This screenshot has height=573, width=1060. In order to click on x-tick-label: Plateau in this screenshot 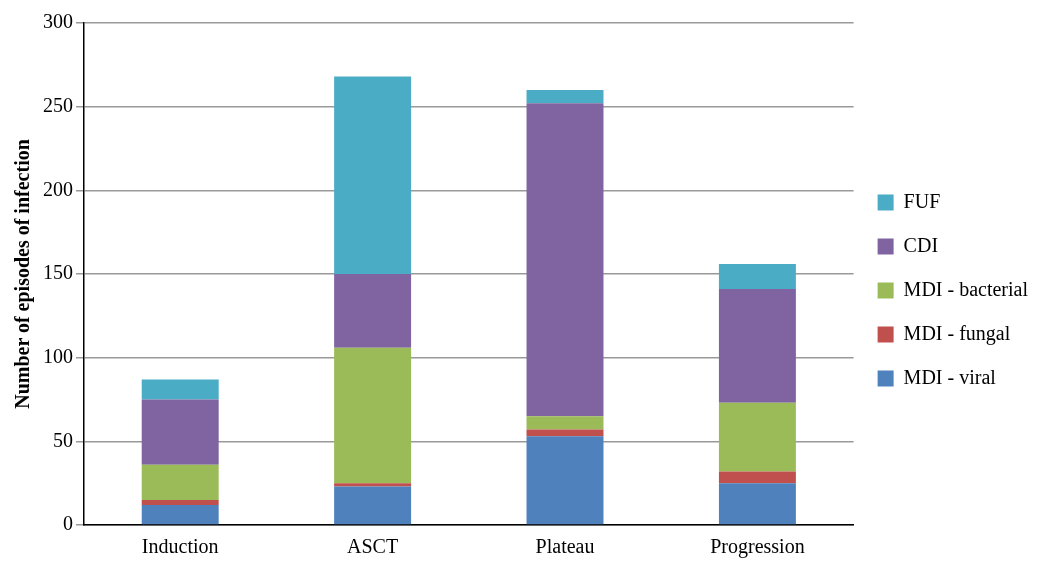, I will do `click(565, 546)`.